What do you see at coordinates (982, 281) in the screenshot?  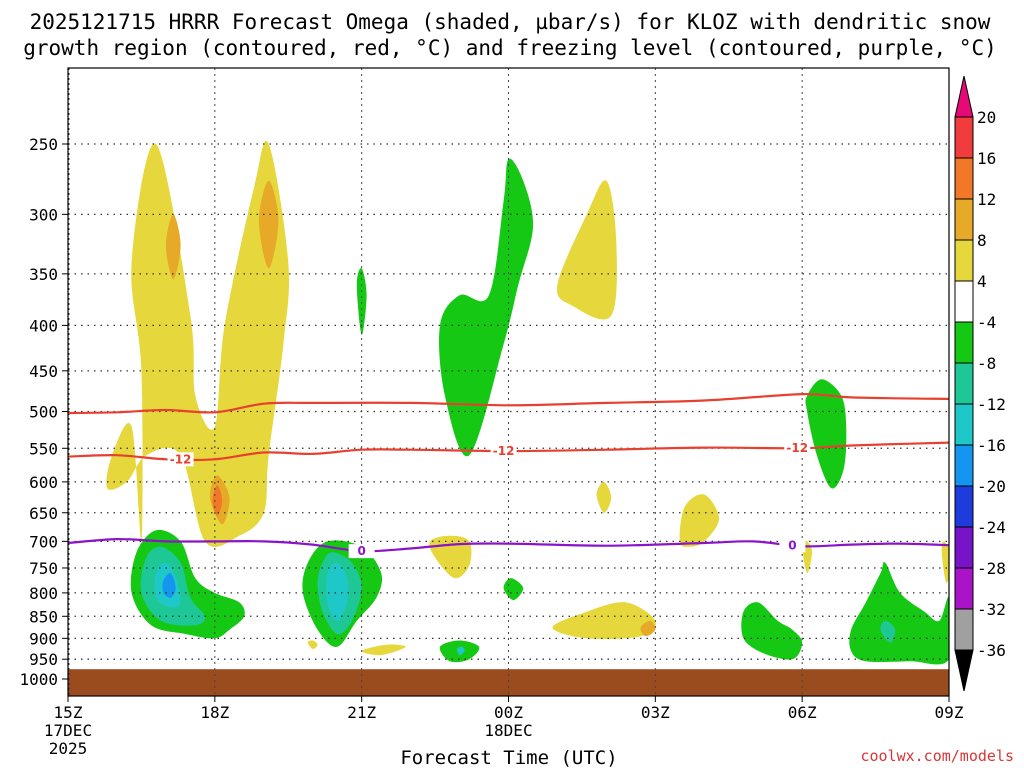 I see `colorbar-label-4: 4` at bounding box center [982, 281].